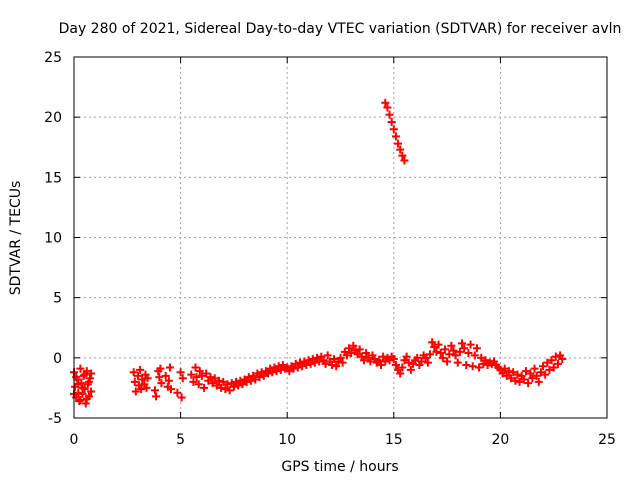 This screenshot has width=640, height=480. Describe the element at coordinates (53, 178) in the screenshot. I see `y-tick-label: 15` at that location.